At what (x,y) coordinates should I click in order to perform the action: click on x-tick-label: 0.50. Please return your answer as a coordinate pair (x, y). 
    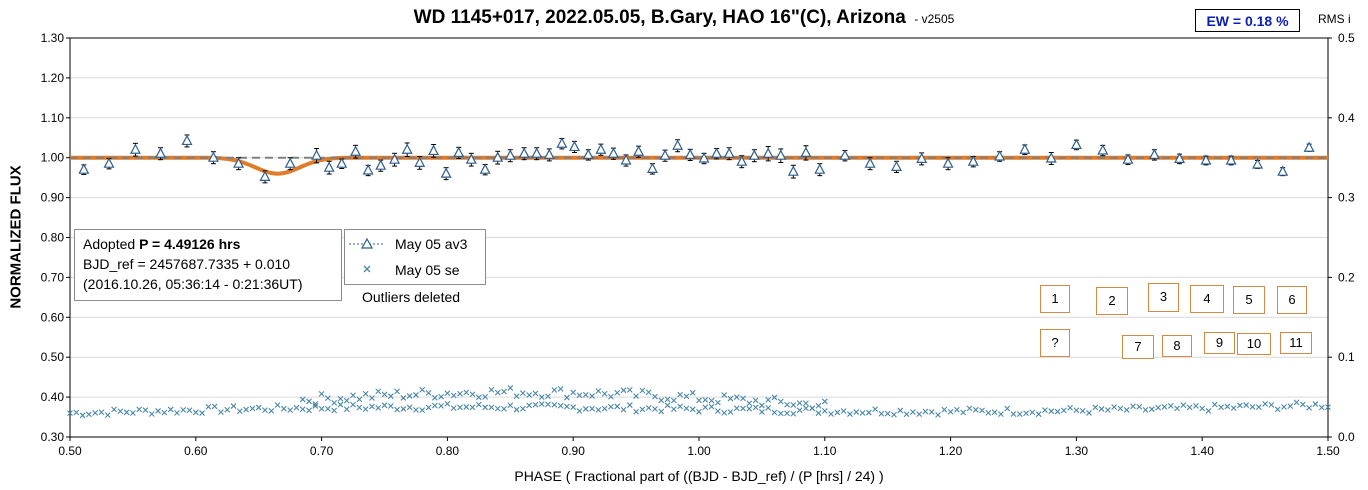
    Looking at the image, I should click on (70, 451).